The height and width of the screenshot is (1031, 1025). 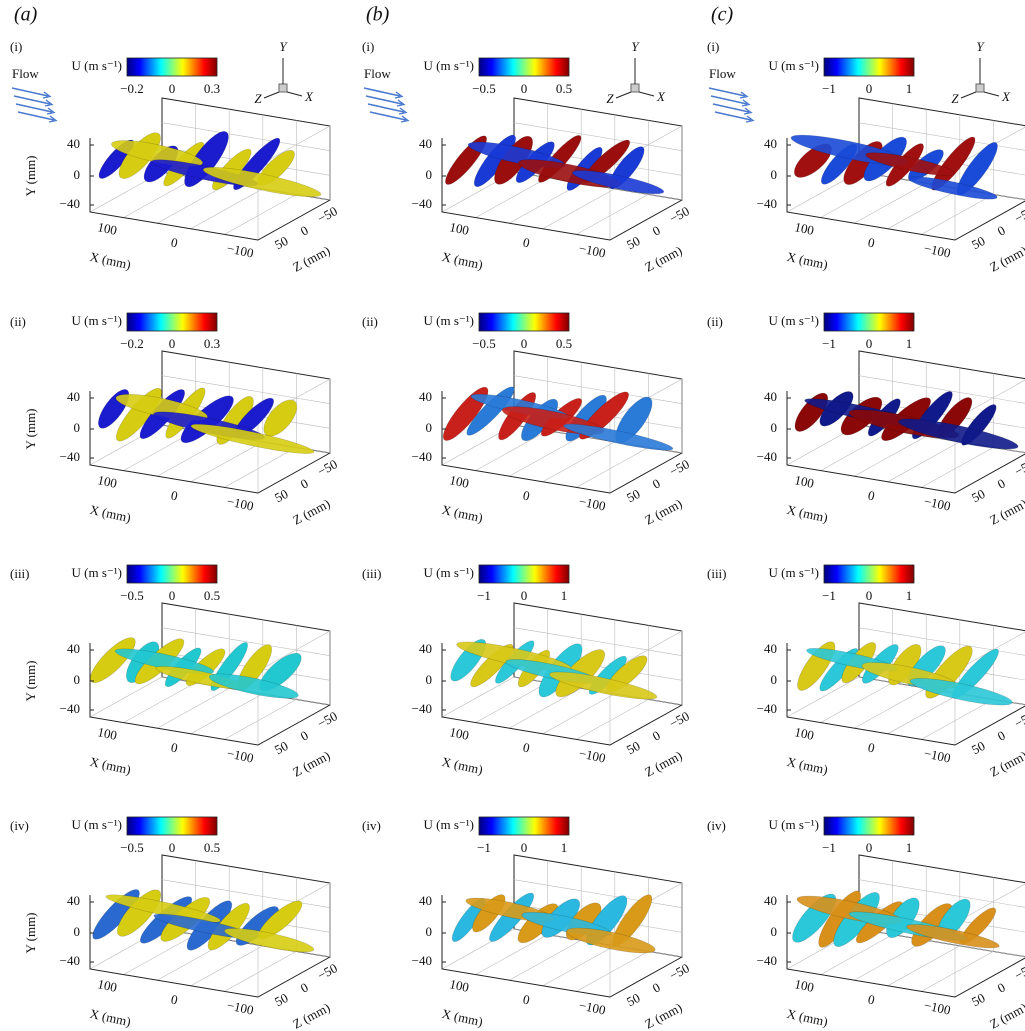 What do you see at coordinates (378, 15) in the screenshot?
I see `column-label: (b)` at bounding box center [378, 15].